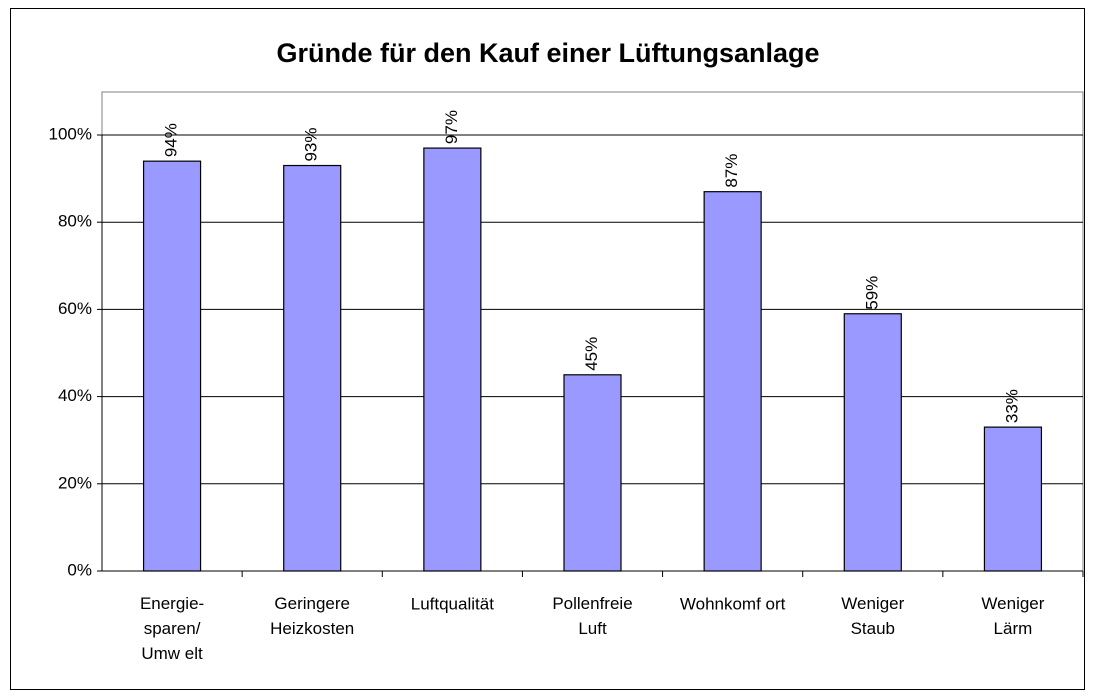  I want to click on y-tick-label: 20%, so click(75, 482).